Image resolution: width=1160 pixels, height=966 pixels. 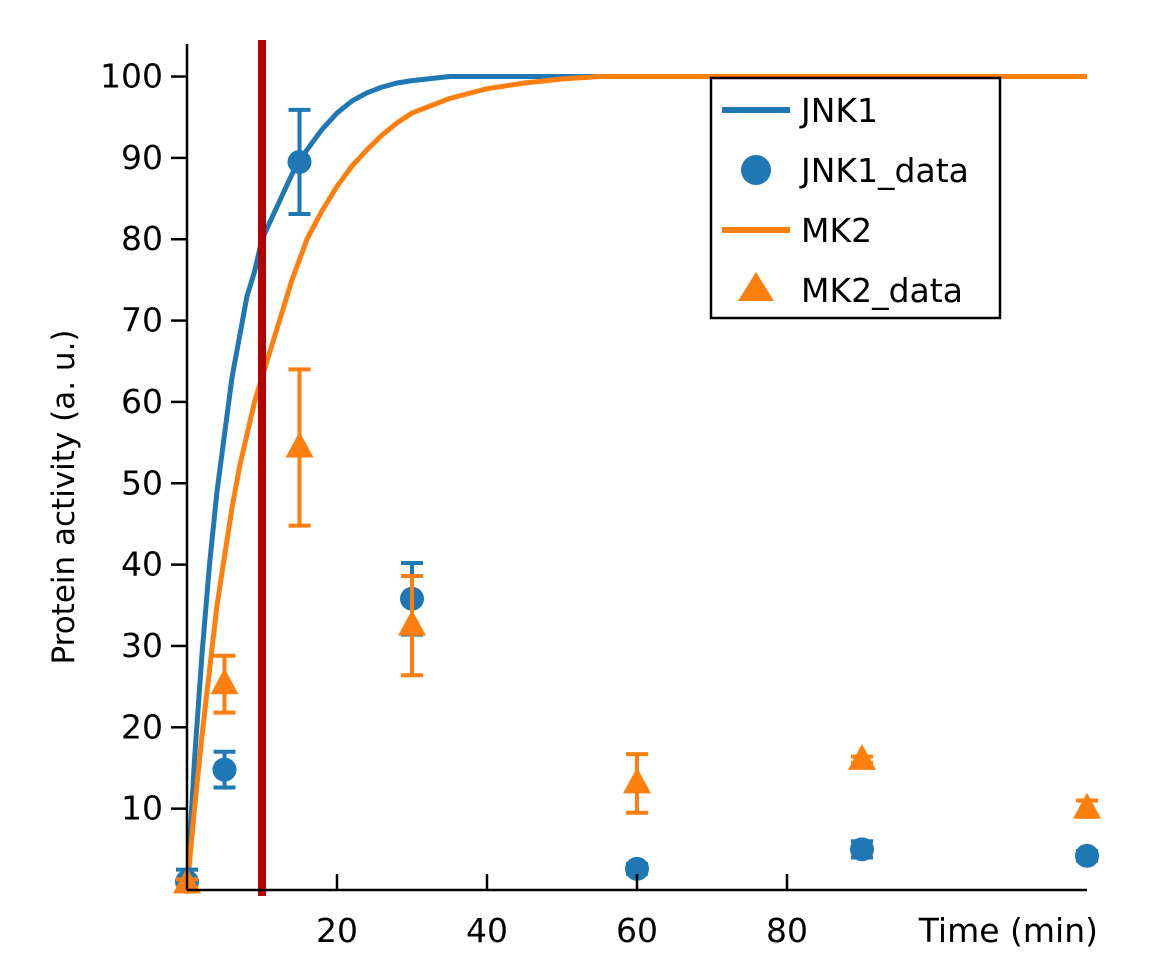 What do you see at coordinates (787, 930) in the screenshot?
I see `x-tick-label: 80` at bounding box center [787, 930].